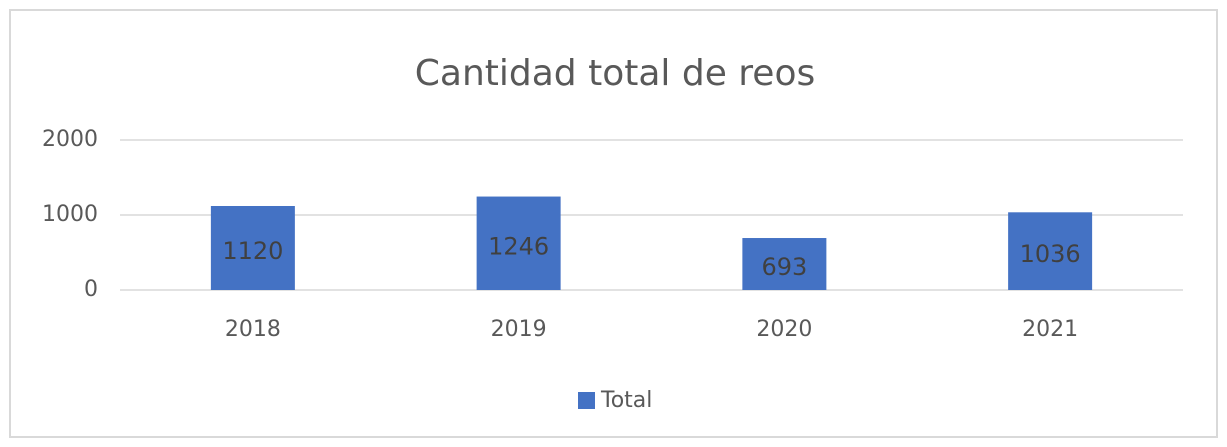  I want to click on legend-label: Total, so click(626, 400).